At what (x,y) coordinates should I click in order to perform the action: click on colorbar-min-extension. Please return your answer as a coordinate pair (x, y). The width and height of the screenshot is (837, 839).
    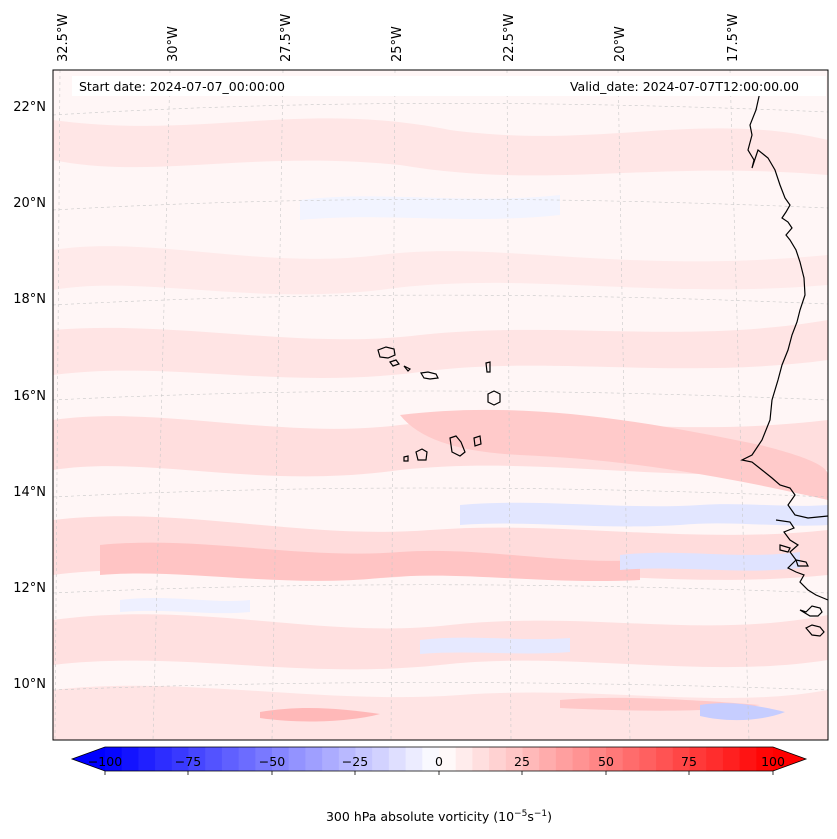
    Looking at the image, I should click on (88, 759).